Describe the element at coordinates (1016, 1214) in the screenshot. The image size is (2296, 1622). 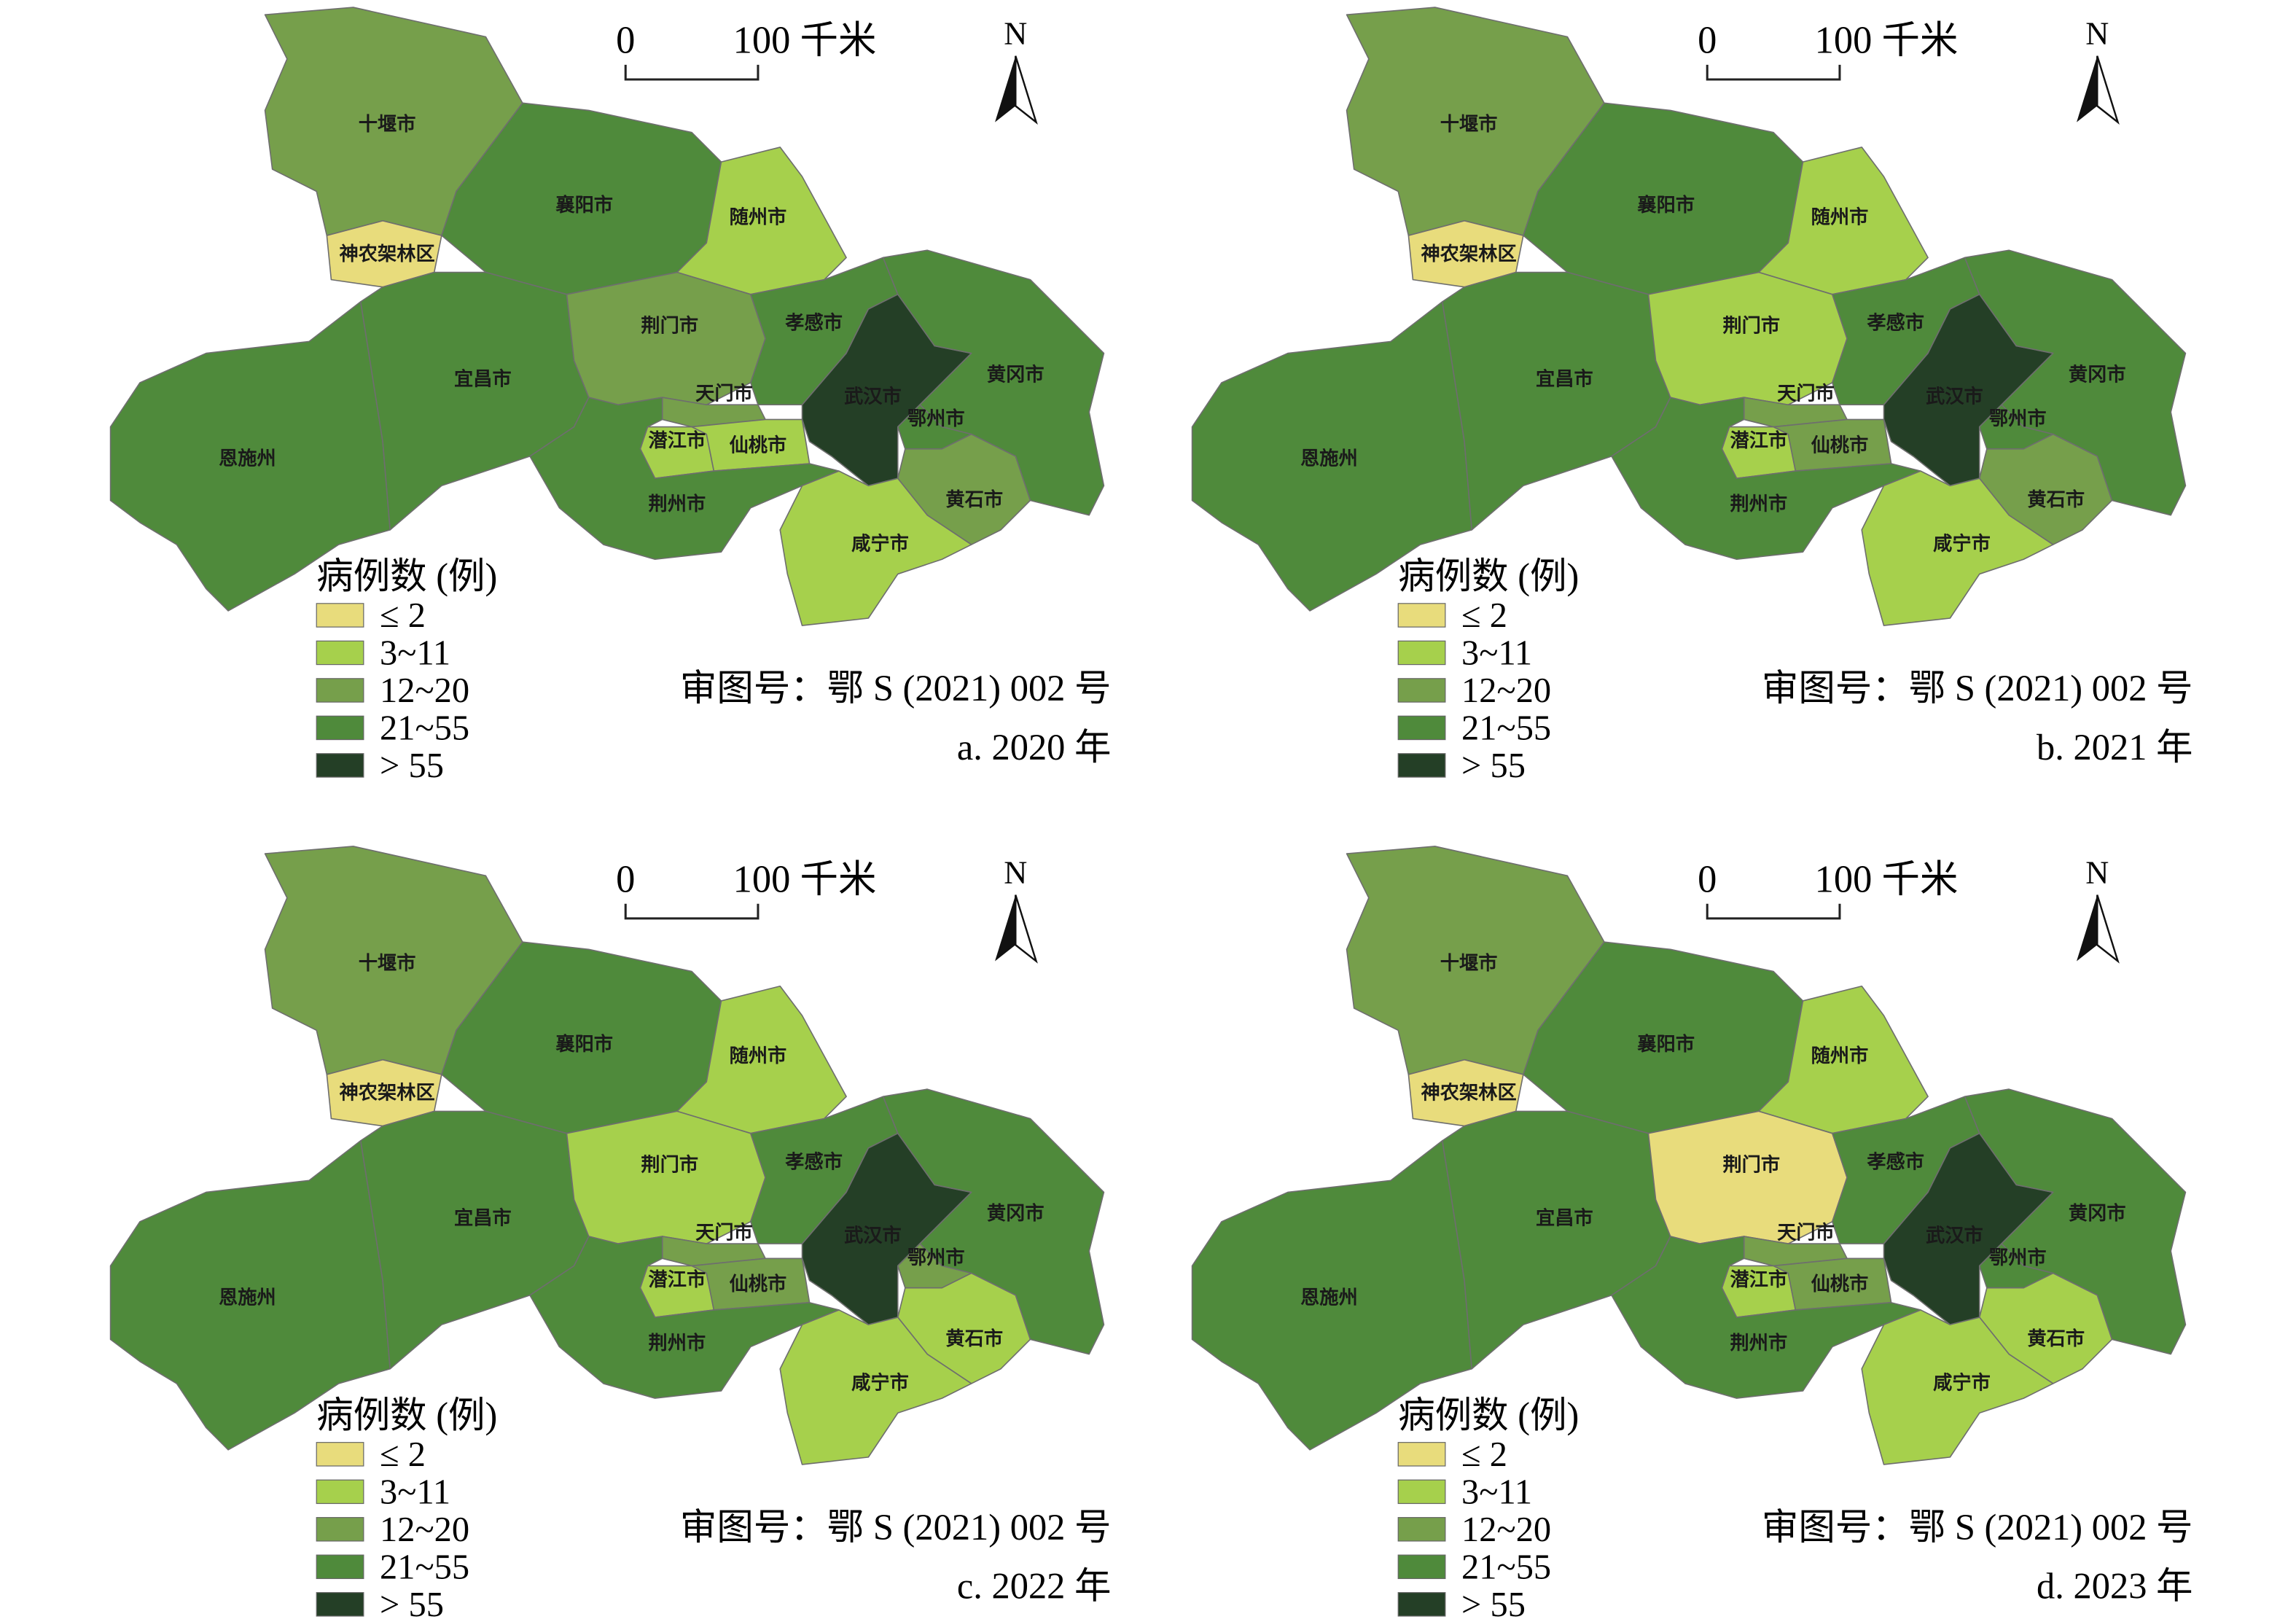
I see `region-label: 黄冈市` at that location.